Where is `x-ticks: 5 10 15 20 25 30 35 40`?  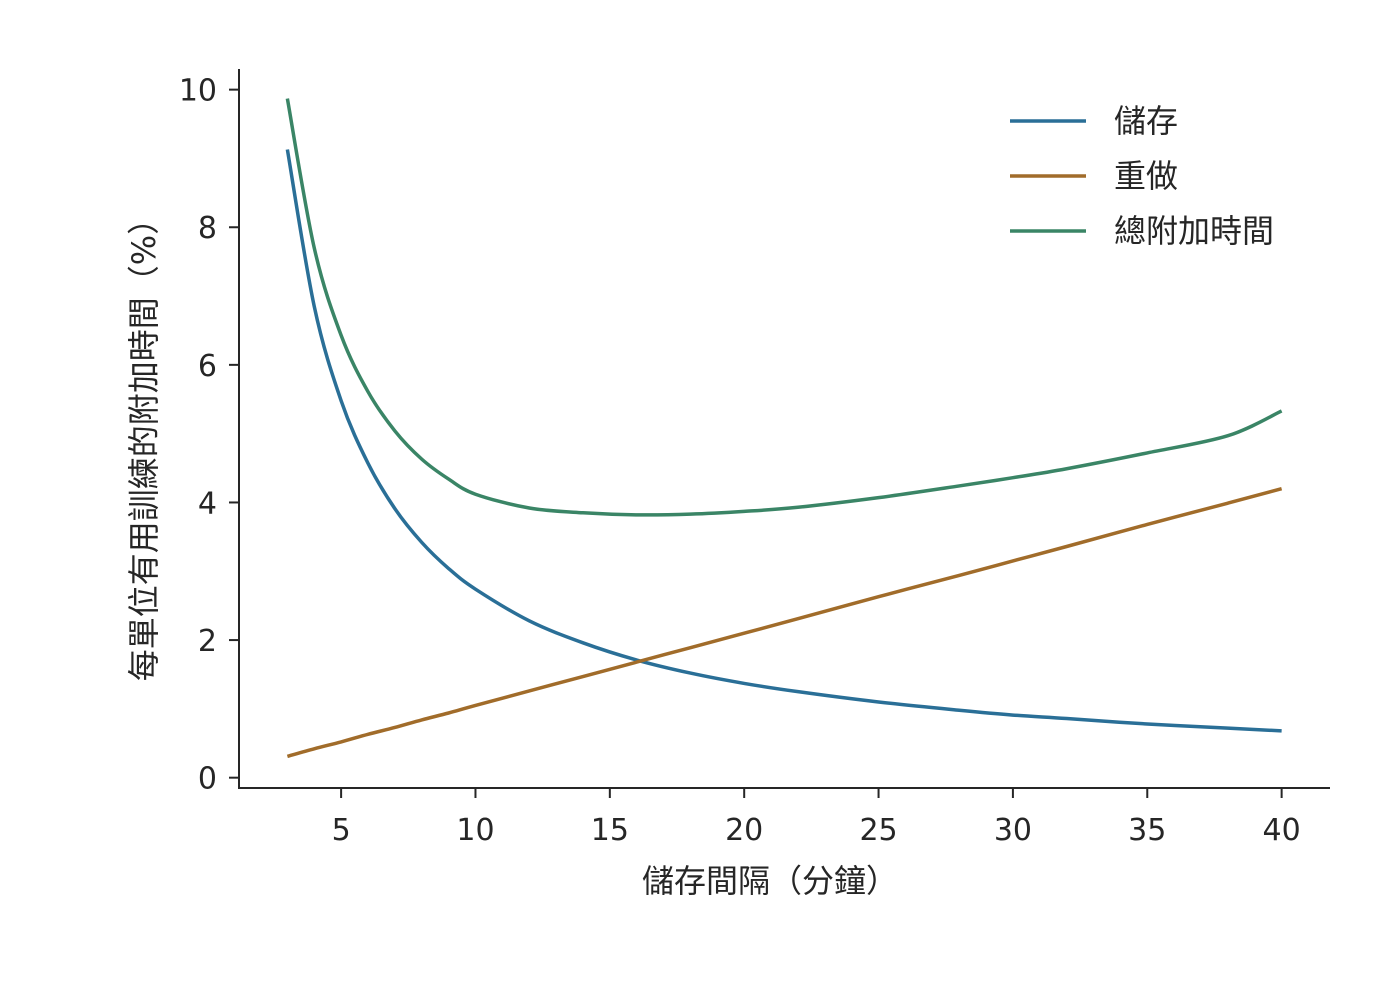
x-ticks: 5 10 15 20 25 30 35 40 is located at coordinates (816, 818).